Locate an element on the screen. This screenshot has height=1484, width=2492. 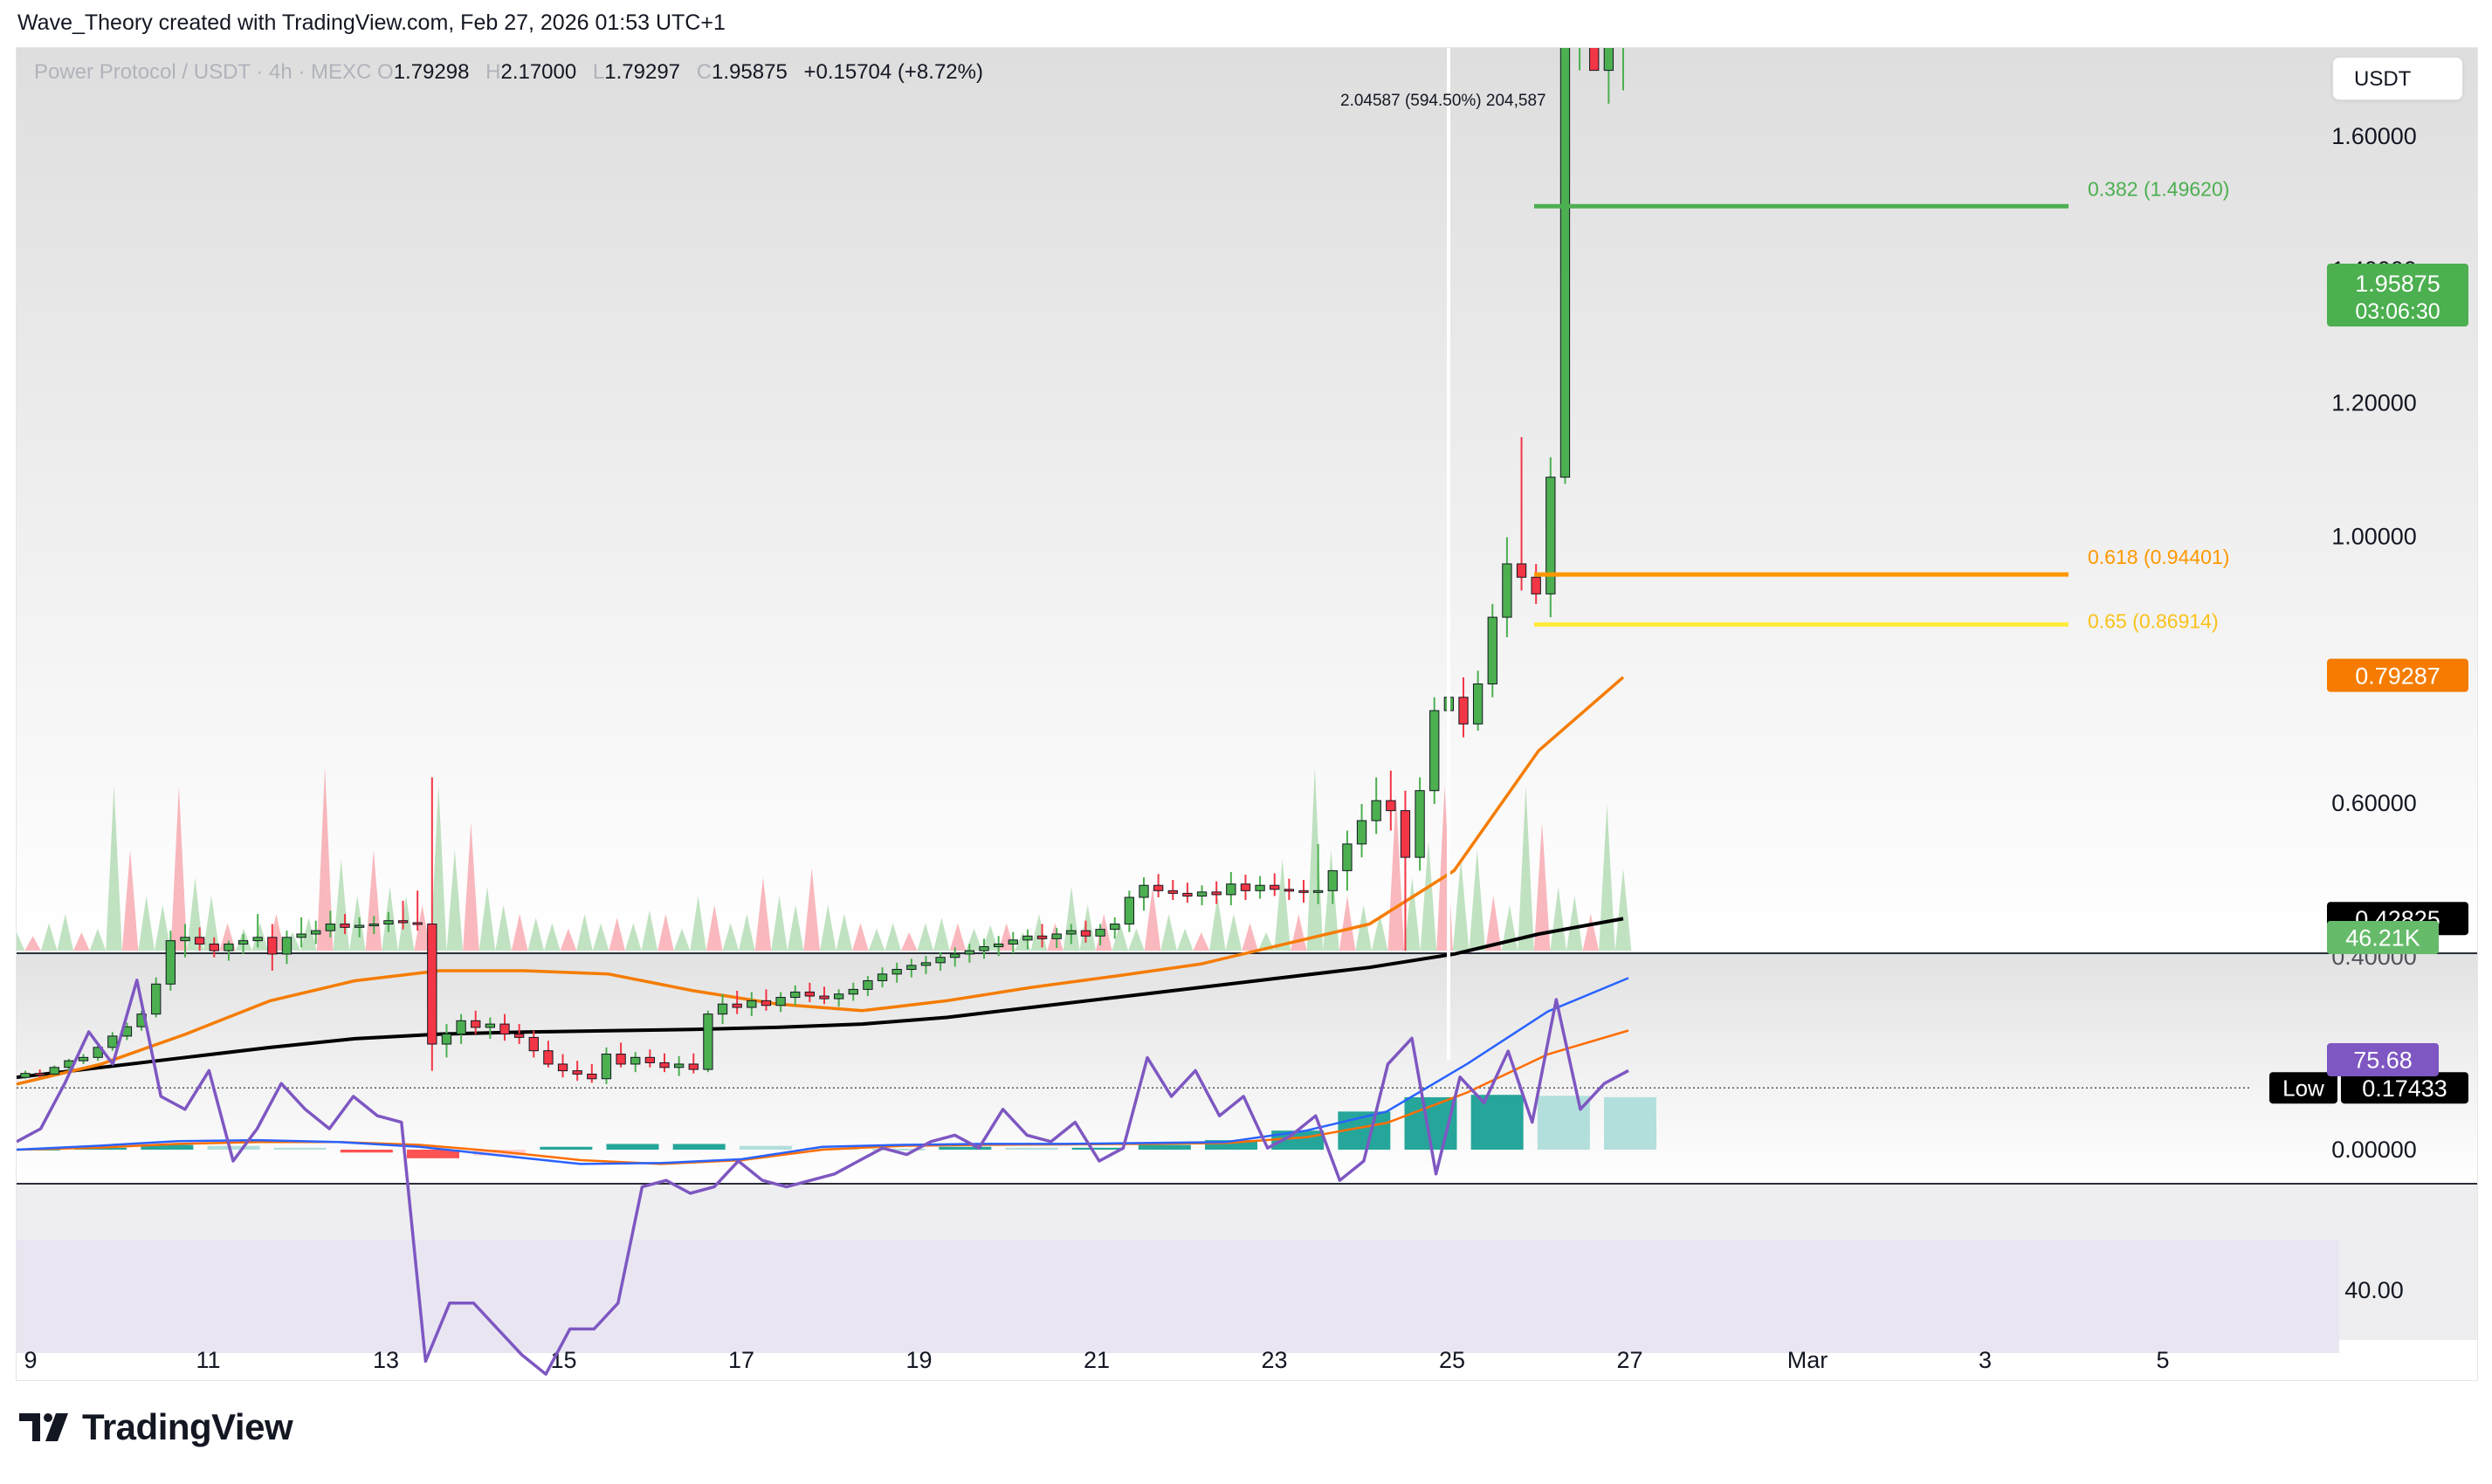
low-label-tag-bg is located at coordinates (2303, 1088).